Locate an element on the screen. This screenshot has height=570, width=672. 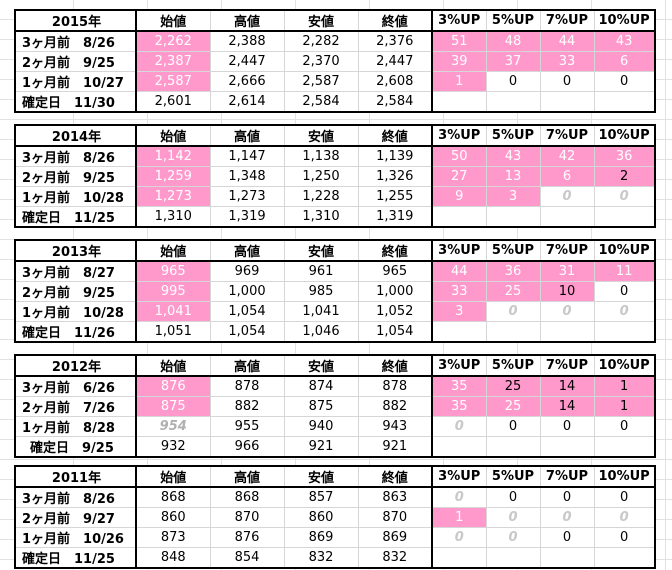
up7-cell: 6 is located at coordinates (566, 176).